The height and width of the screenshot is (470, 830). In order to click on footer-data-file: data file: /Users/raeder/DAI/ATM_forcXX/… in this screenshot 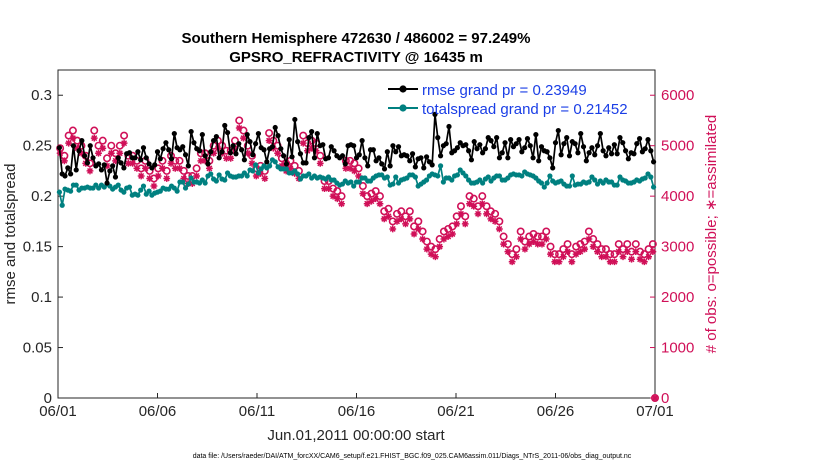, I will do `click(412, 456)`.